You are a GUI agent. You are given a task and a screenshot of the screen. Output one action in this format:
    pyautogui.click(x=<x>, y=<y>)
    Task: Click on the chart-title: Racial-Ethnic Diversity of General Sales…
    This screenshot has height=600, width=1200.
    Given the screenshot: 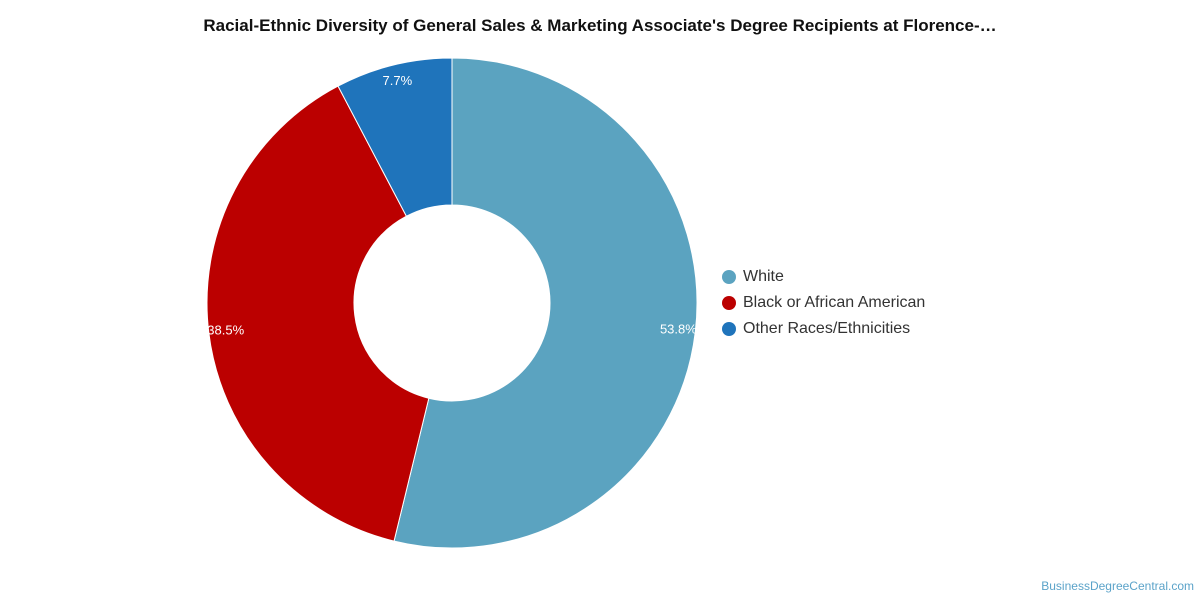 What is the action you would take?
    pyautogui.click(x=600, y=25)
    